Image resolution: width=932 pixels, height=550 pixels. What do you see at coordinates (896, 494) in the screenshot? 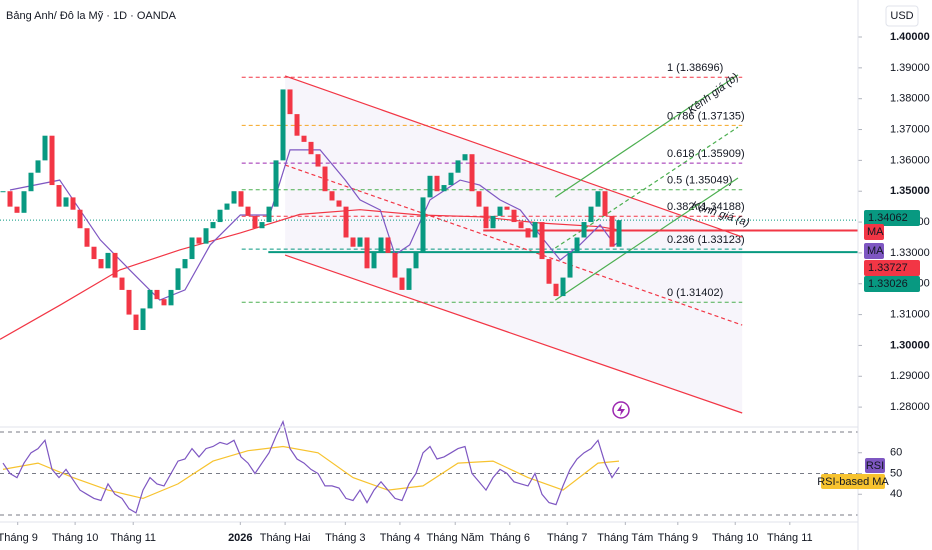
I see `rsi-tick-label: 40` at bounding box center [896, 494].